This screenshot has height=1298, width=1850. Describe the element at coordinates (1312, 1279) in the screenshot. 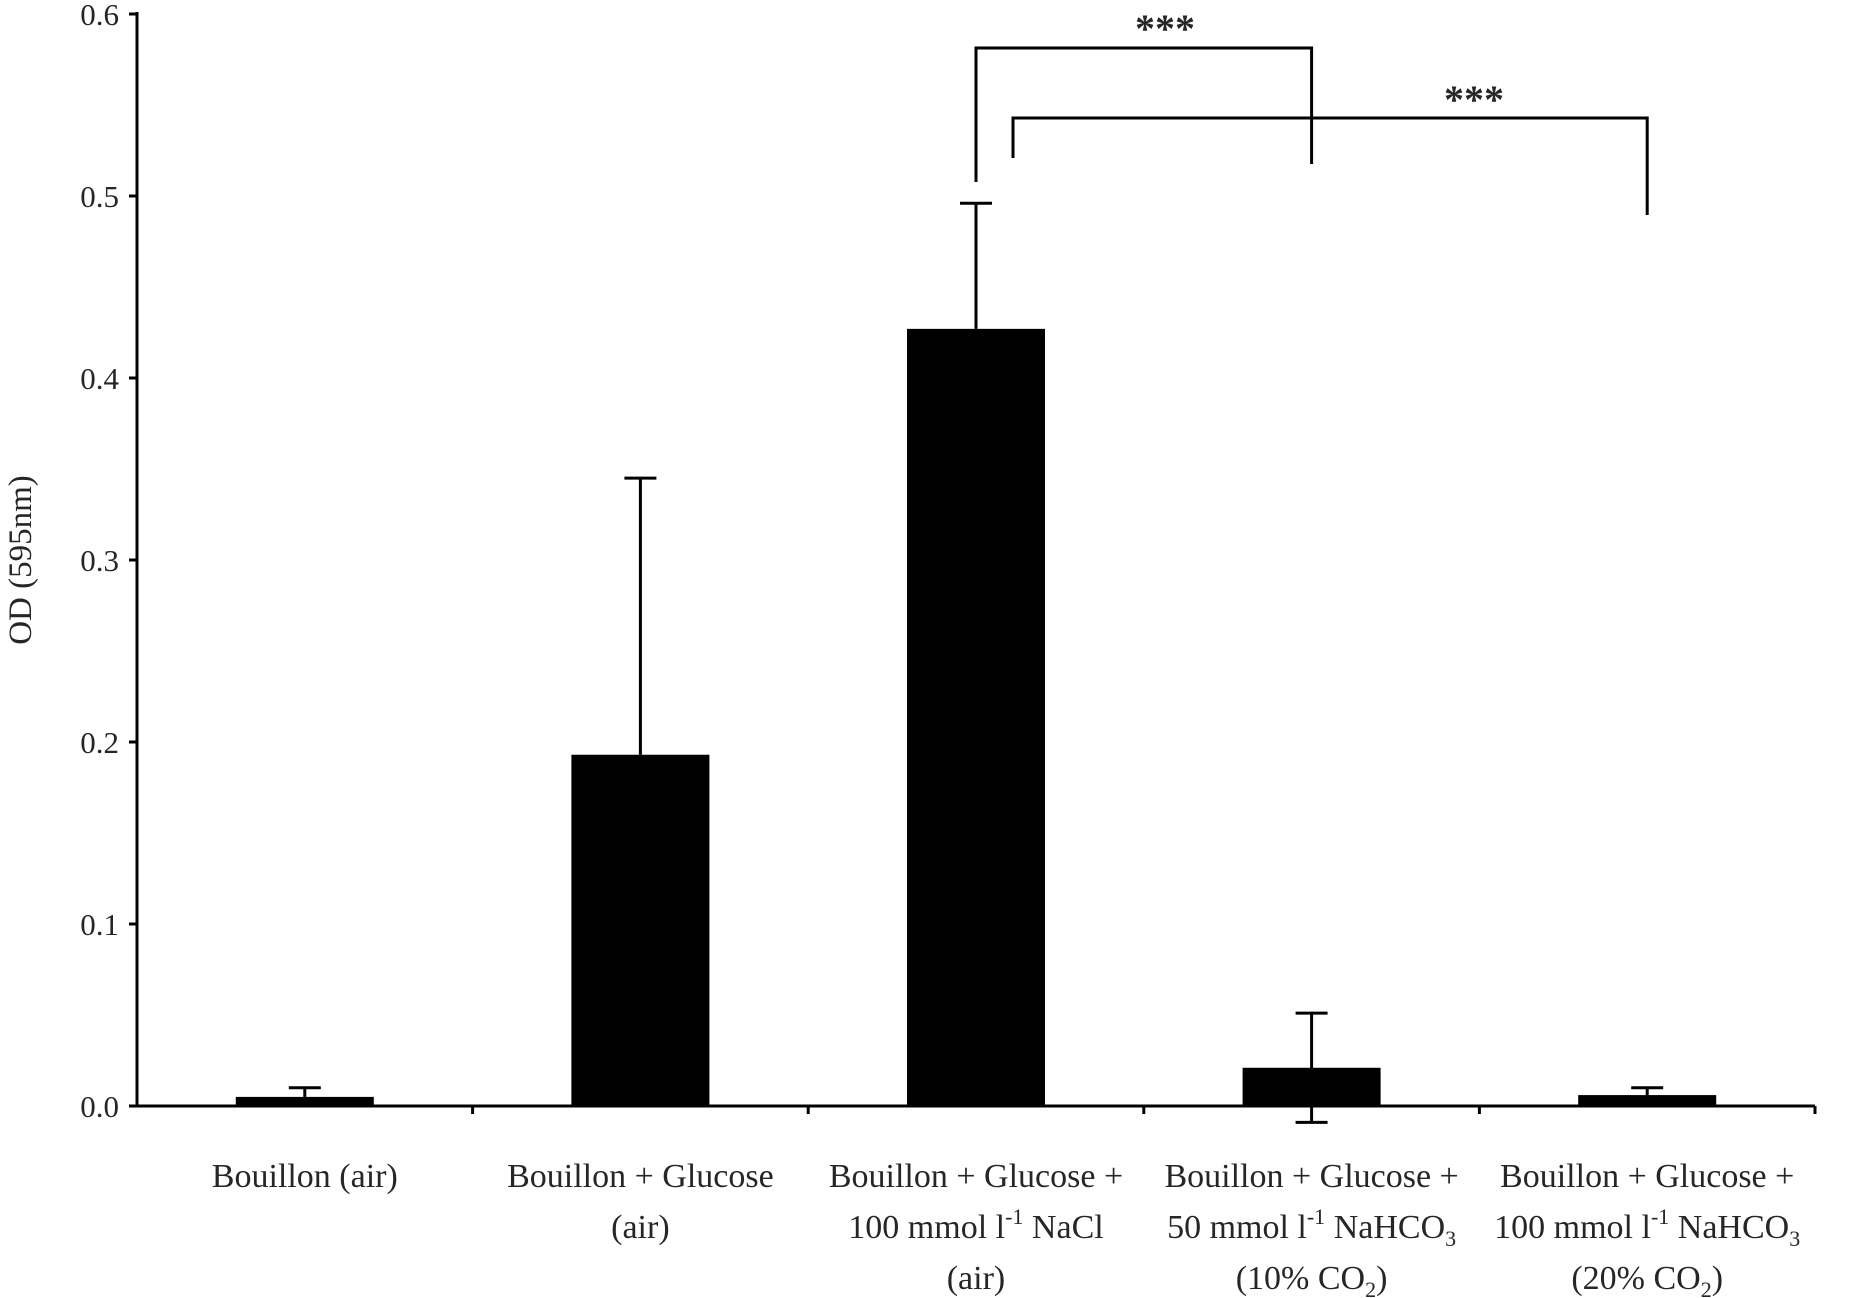

I see `category-label: (10% CO2)` at that location.